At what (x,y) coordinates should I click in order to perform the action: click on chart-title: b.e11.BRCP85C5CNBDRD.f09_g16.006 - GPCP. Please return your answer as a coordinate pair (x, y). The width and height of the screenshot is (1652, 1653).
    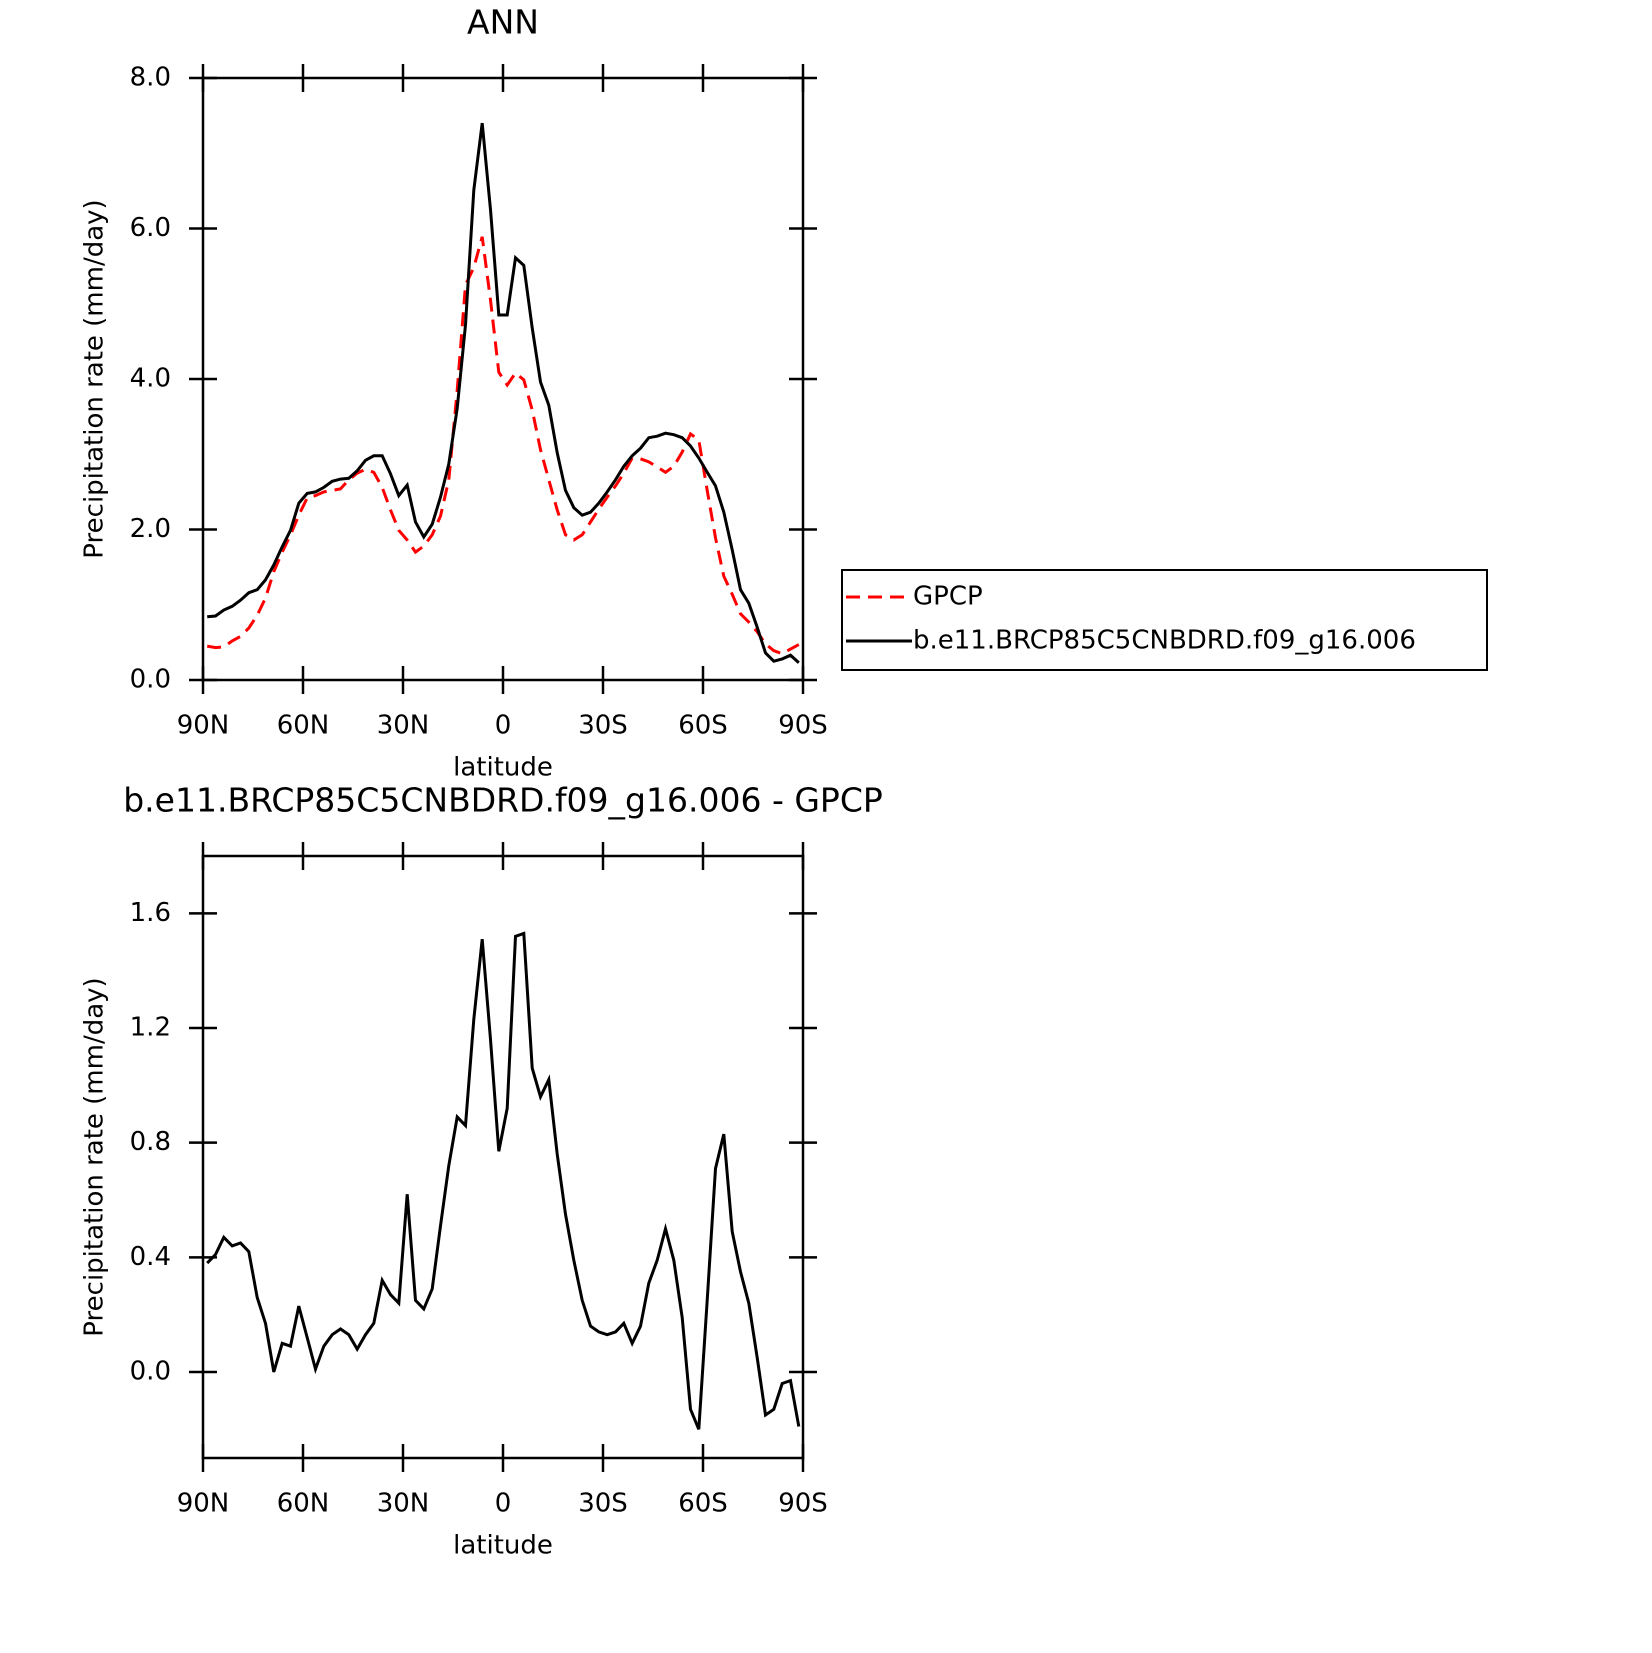
    Looking at the image, I should click on (503, 800).